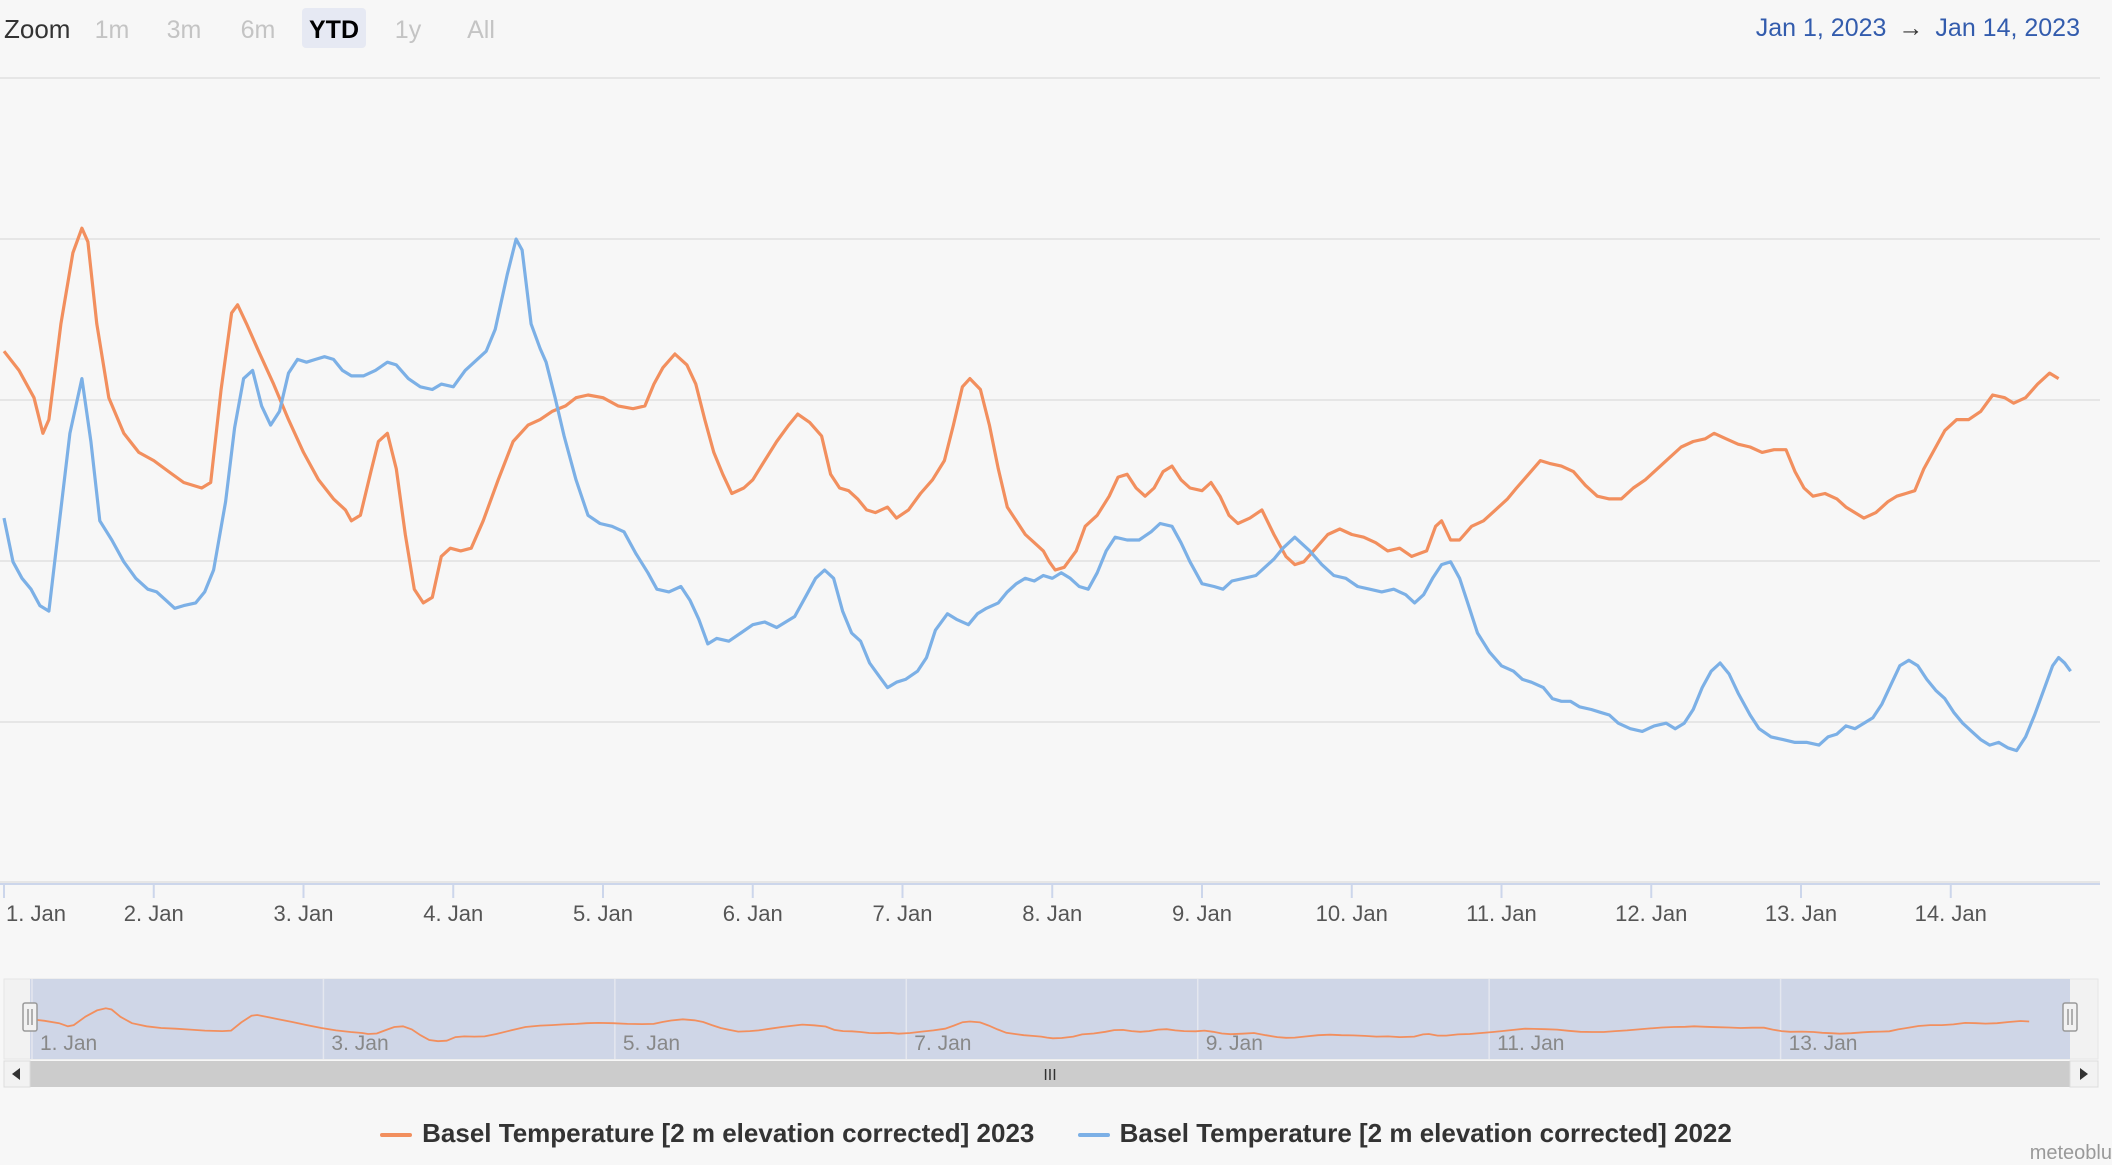 The image size is (2112, 1165). I want to click on range-arrow: →, so click(1911, 28).